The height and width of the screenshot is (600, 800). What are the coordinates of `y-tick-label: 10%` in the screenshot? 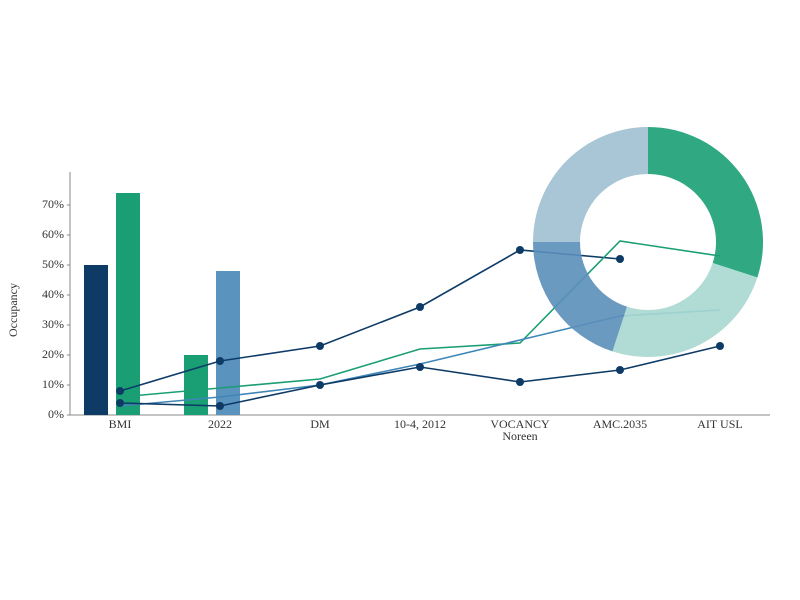 It's located at (53, 384).